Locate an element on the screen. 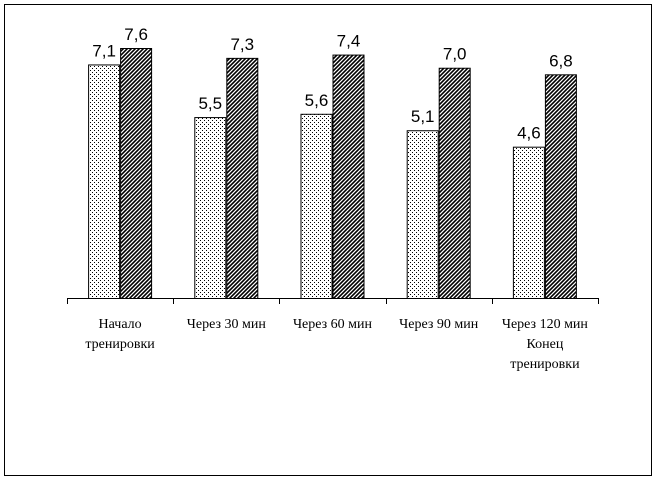 The image size is (659, 482). value-label-series-1-2: 5,5 is located at coordinates (210, 103).